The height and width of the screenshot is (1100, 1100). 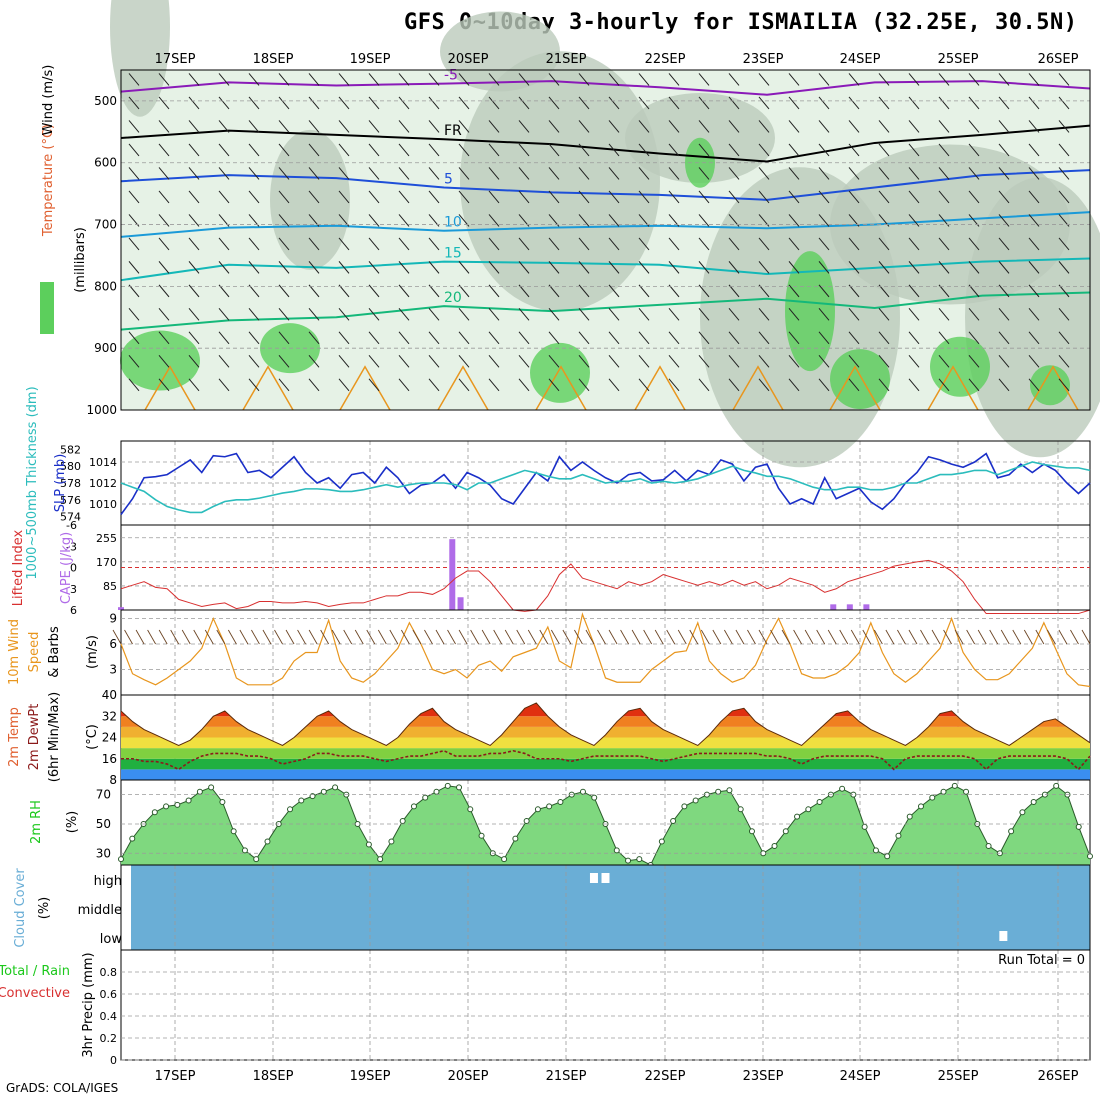 I want to click on slp-line, so click(x=605, y=483).